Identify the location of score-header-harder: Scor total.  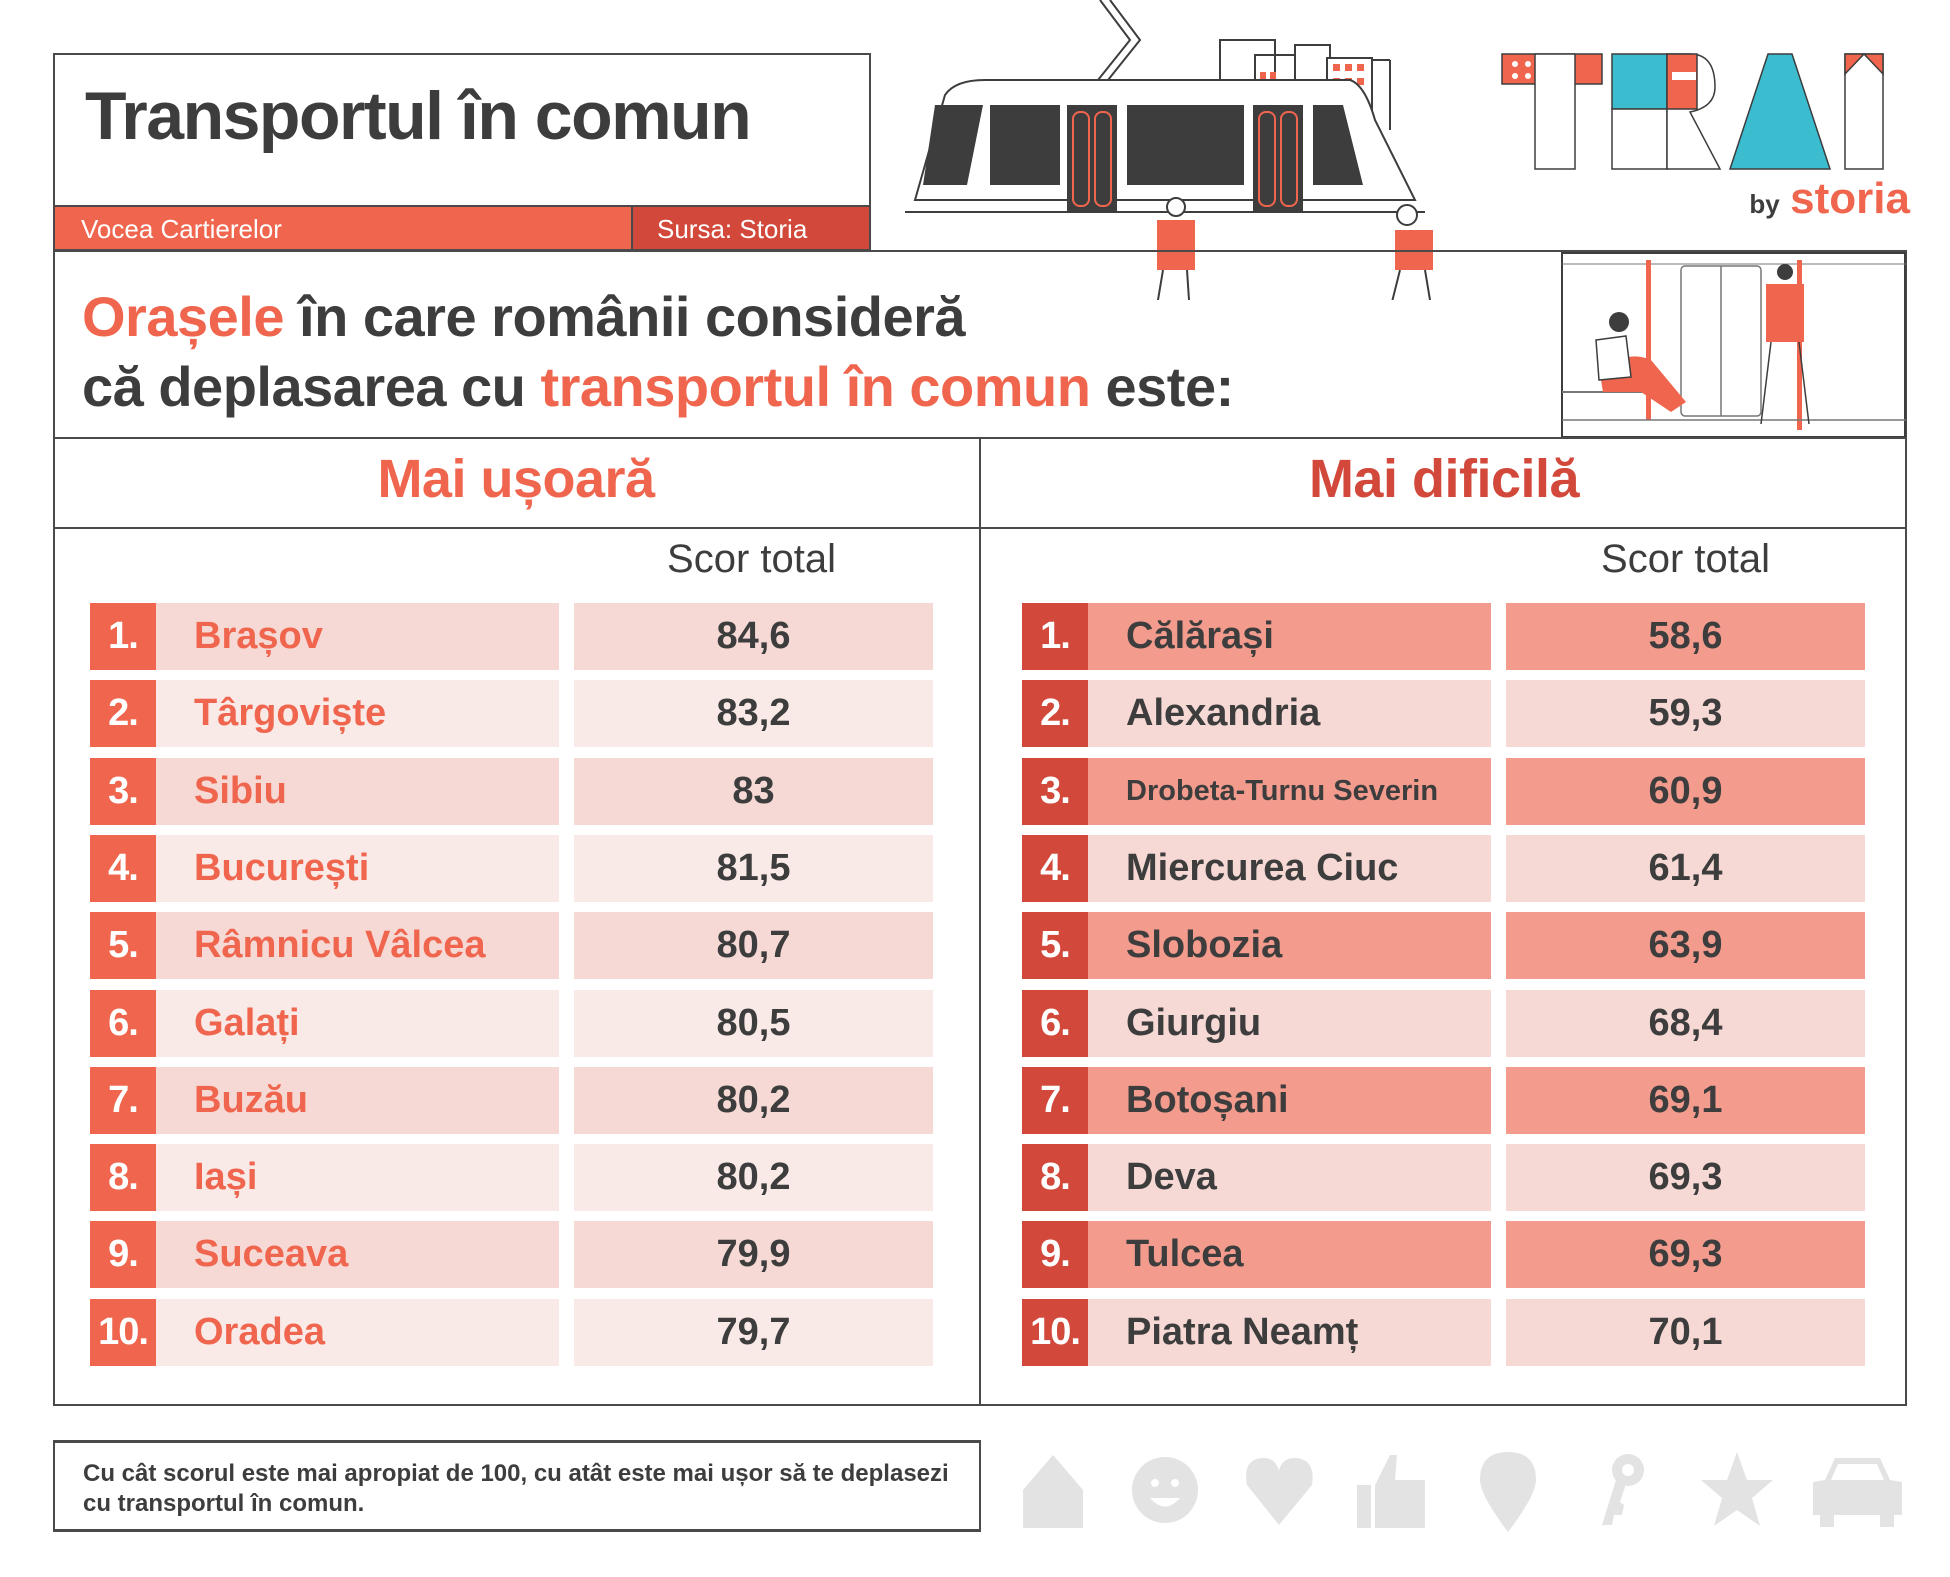
(1685, 559).